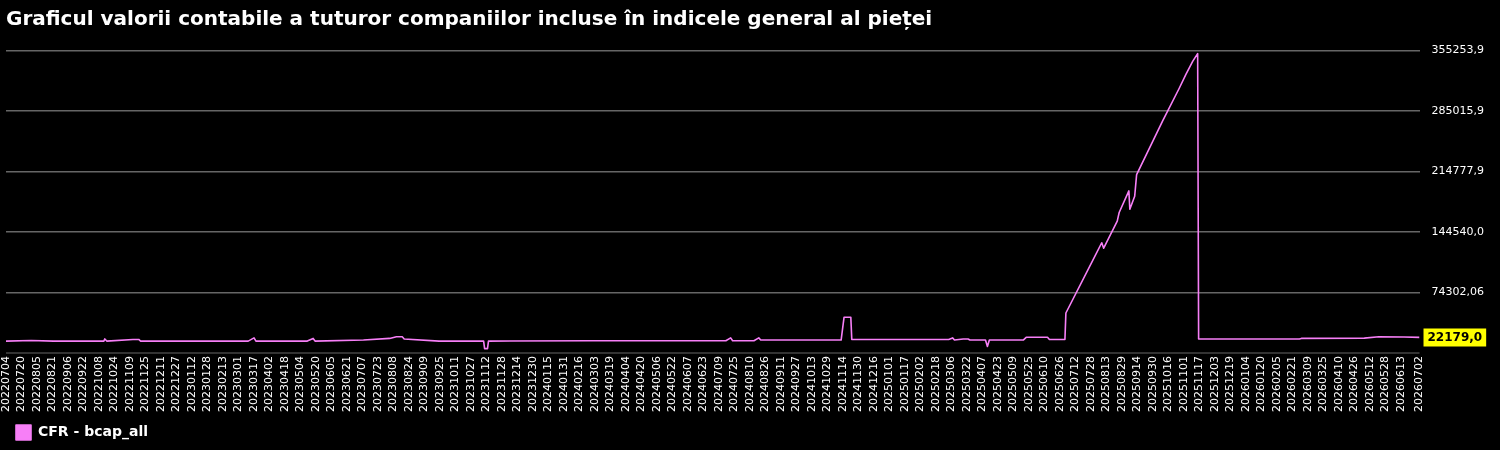 The image size is (1500, 450). I want to click on x-tick-label: 20221109, so click(129, 384).